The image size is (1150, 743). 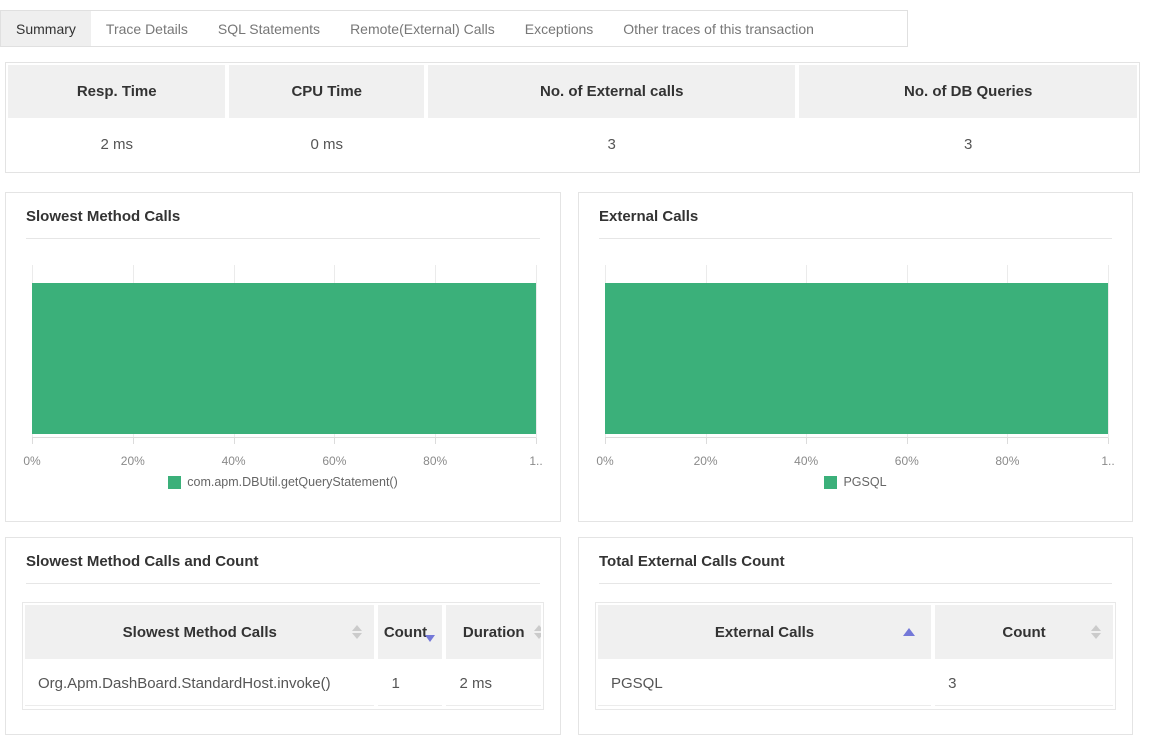 I want to click on tab-exceptions: Exceptions, so click(x=559, y=28).